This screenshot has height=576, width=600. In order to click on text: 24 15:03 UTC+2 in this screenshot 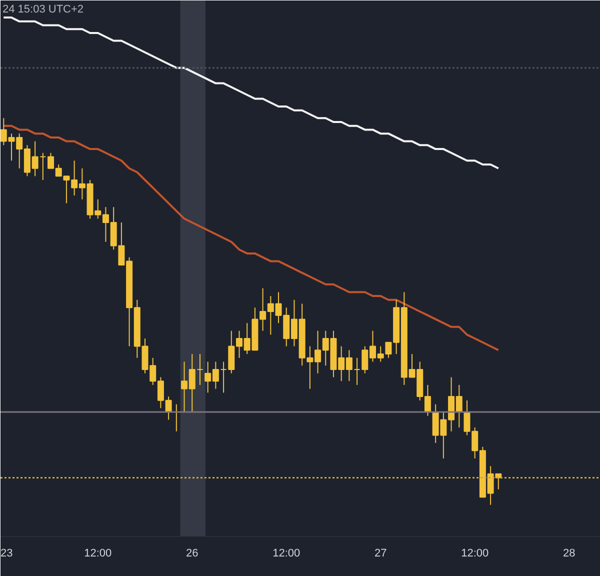, I will do `click(43, 10)`.